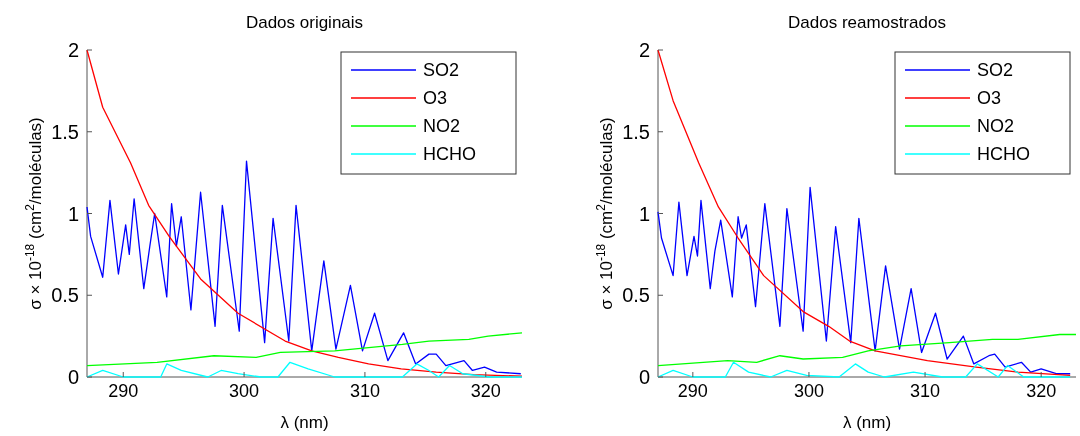 The image size is (1080, 436). What do you see at coordinates (867, 22) in the screenshot?
I see `chart-title: Dados reamostrados` at bounding box center [867, 22].